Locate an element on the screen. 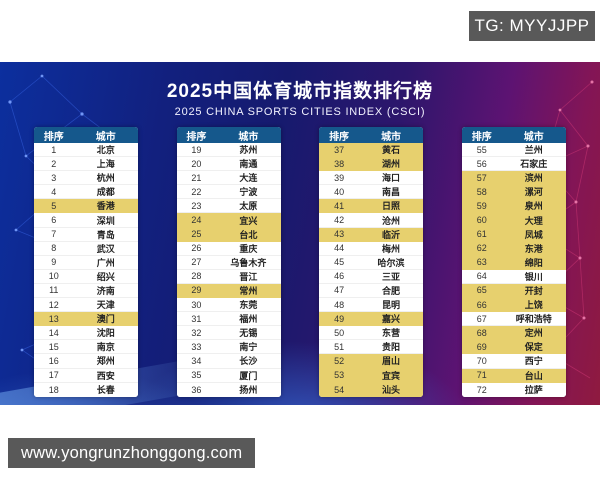 The width and height of the screenshot is (600, 480). city-cell: 长春 is located at coordinates (105, 390).